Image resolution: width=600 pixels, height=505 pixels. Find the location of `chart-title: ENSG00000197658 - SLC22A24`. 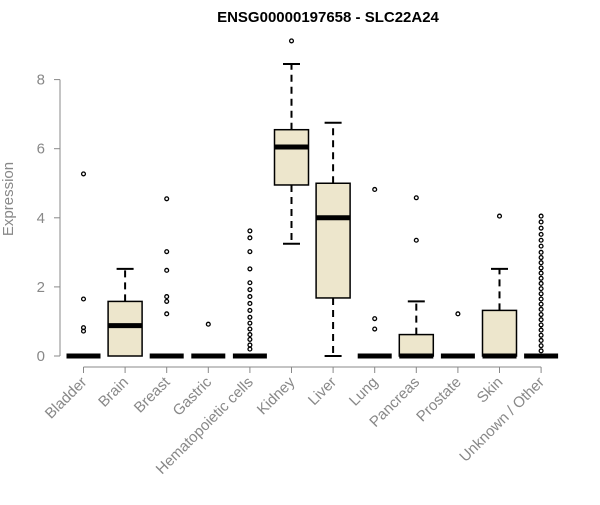

chart-title: ENSG00000197658 - SLC22A24 is located at coordinates (328, 17).